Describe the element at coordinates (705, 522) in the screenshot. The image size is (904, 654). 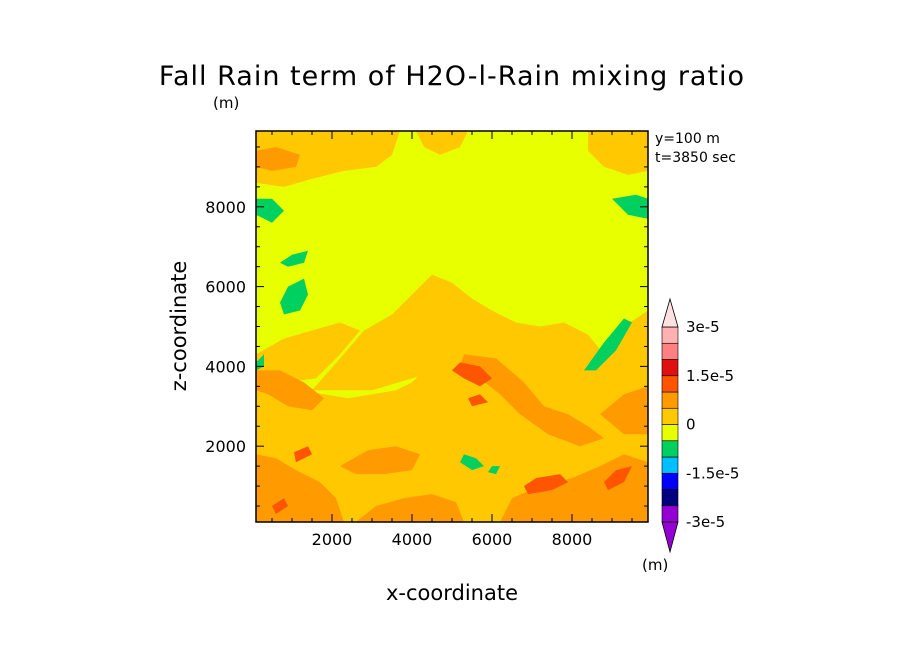
I see `colorbar-label: -3e-5` at that location.